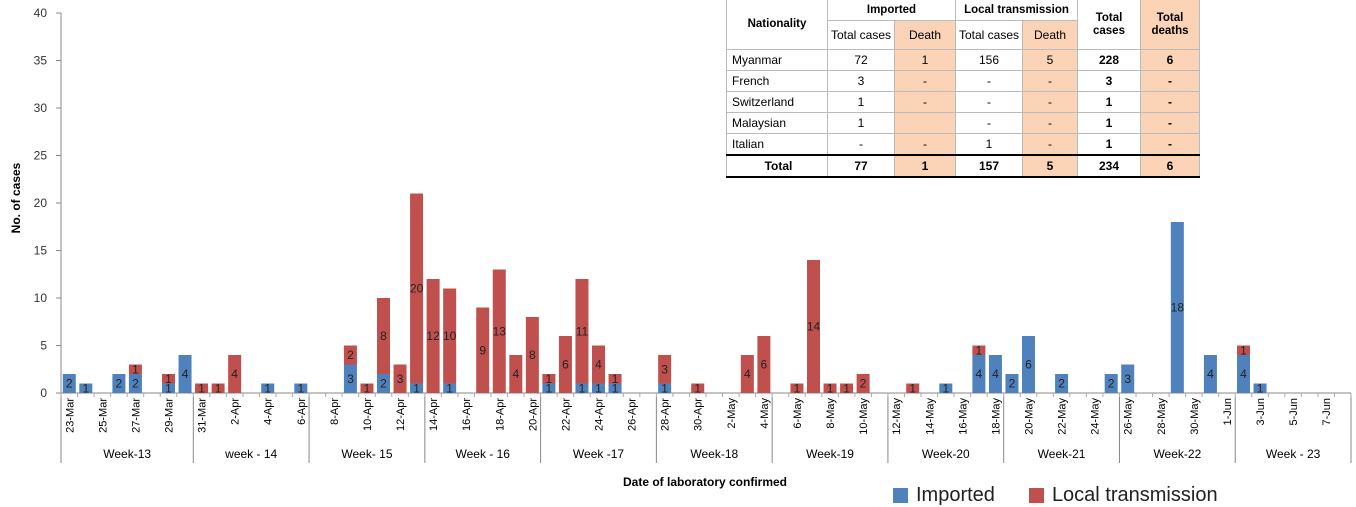 The height and width of the screenshot is (507, 1356). What do you see at coordinates (433, 336) in the screenshot?
I see `bar-label-local: 12` at bounding box center [433, 336].